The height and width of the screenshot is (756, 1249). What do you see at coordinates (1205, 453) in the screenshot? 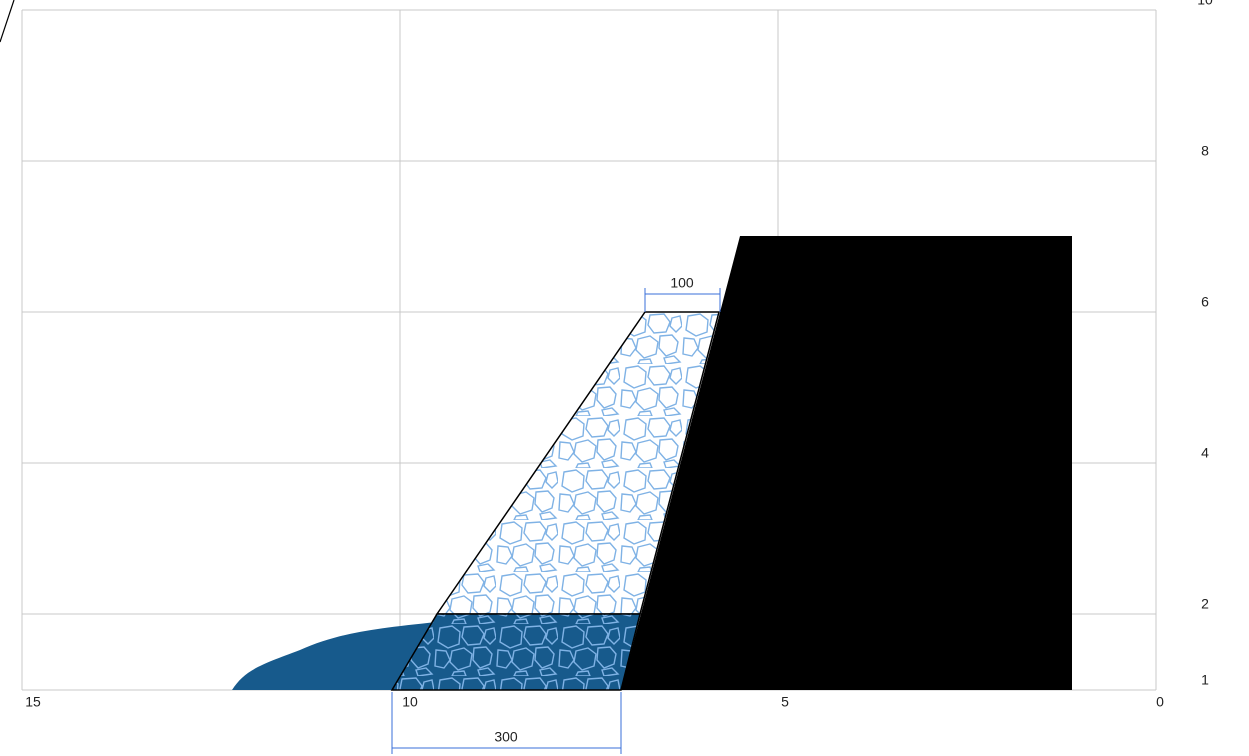
I see `y-tick-label: 4` at bounding box center [1205, 453].